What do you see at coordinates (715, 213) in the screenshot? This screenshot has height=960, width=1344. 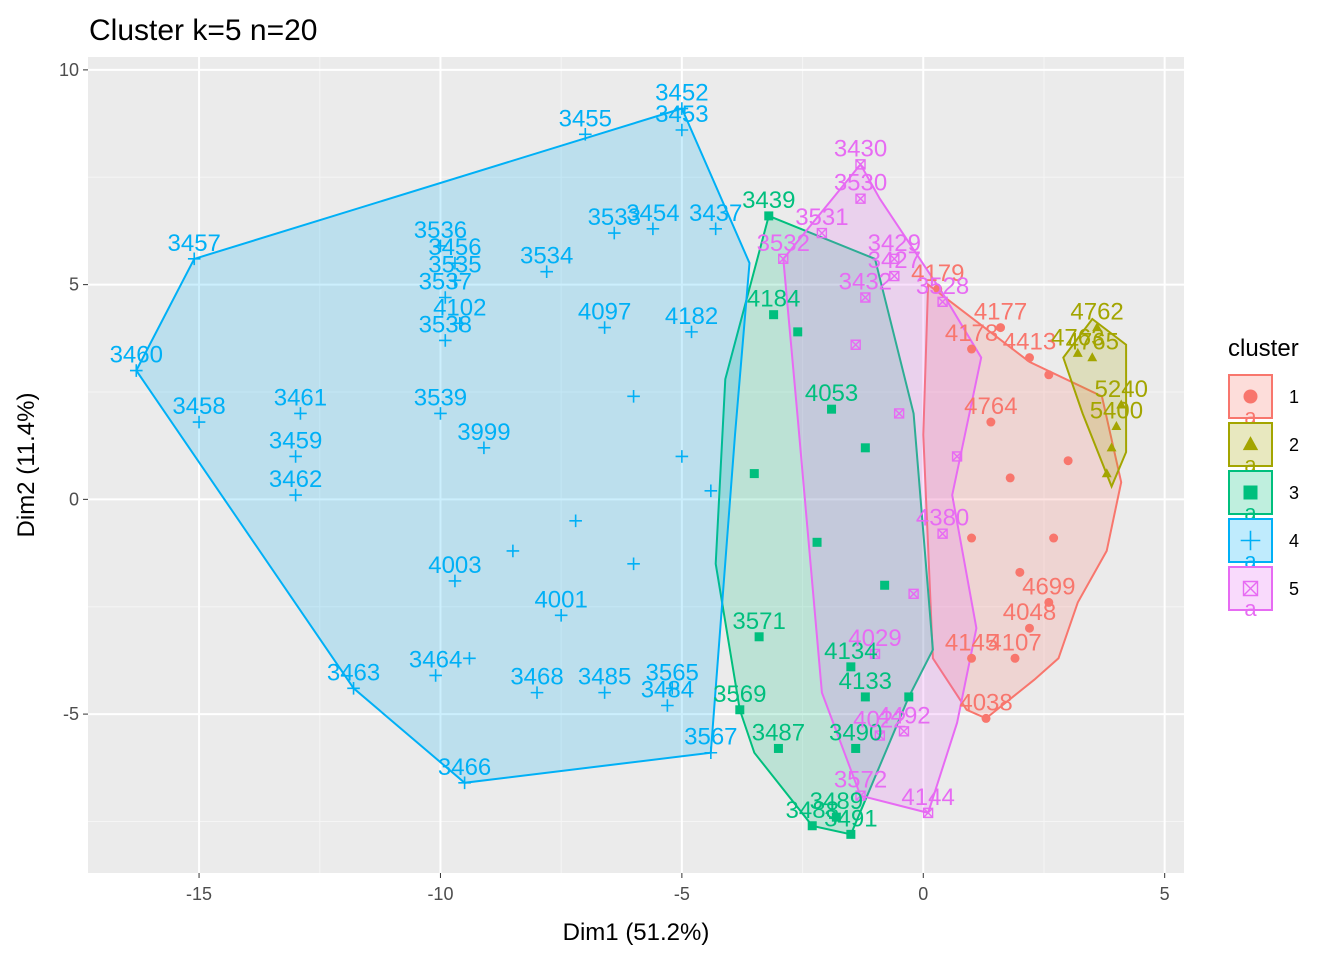 I see `point-label: 3437` at bounding box center [715, 213].